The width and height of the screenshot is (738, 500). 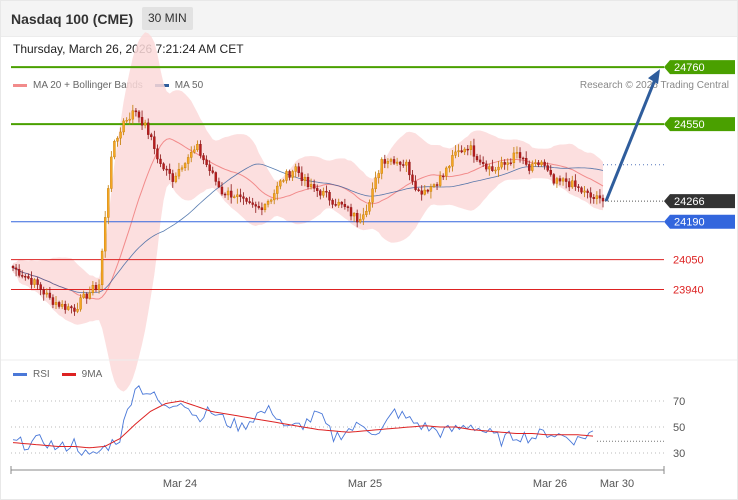 What do you see at coordinates (679, 402) in the screenshot?
I see `rsi-tick-label: 70` at bounding box center [679, 402].